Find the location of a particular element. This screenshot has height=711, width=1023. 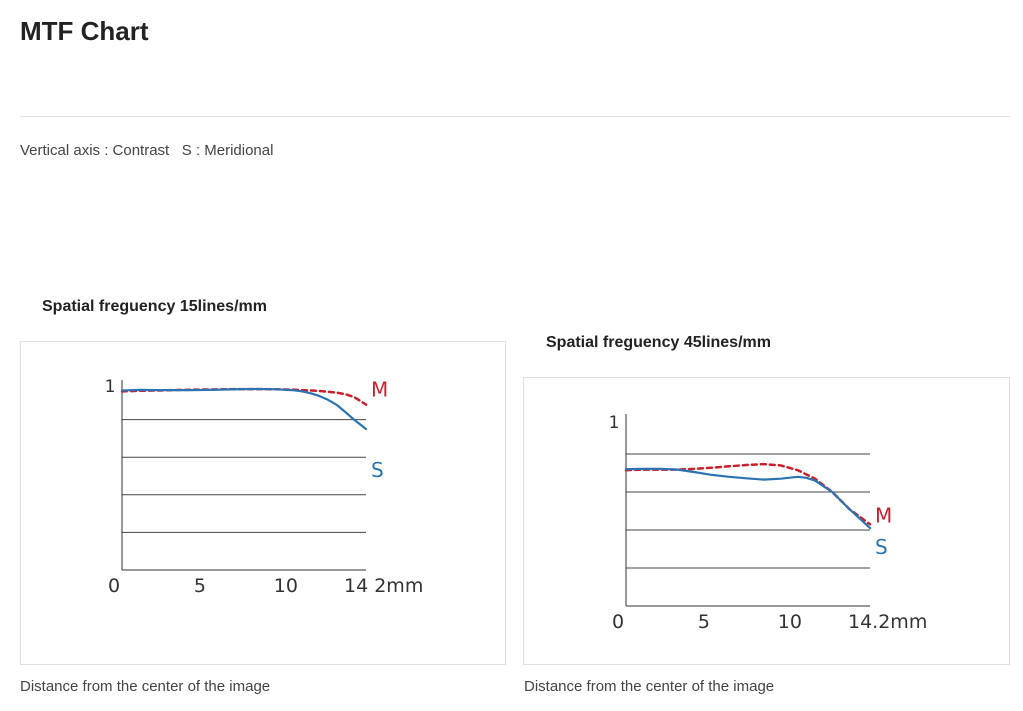

chart-title-45lines: Spatial freguency 45lines/mm is located at coordinates (658, 342).